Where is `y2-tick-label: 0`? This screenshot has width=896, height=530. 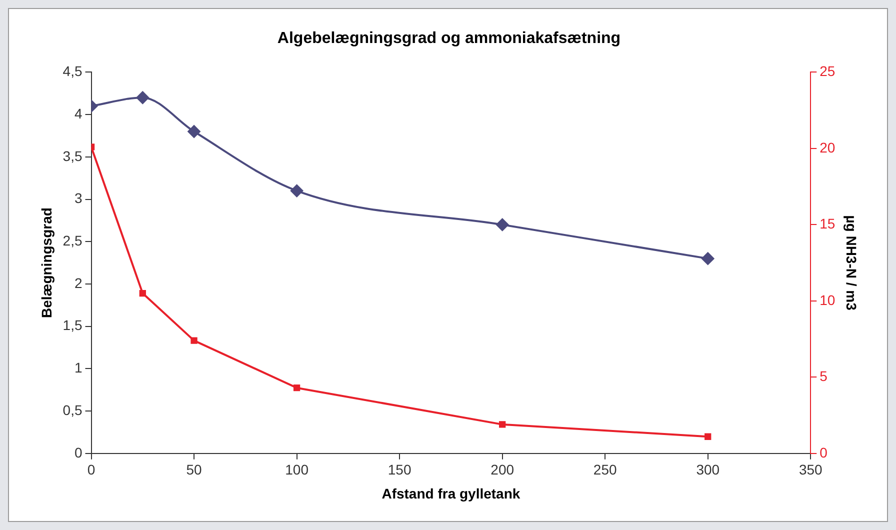 y2-tick-label: 0 is located at coordinates (824, 452).